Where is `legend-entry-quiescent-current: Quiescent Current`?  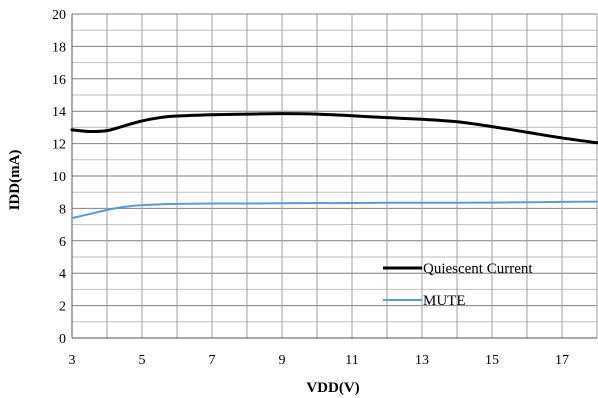 legend-entry-quiescent-current: Quiescent Current is located at coordinates (458, 269).